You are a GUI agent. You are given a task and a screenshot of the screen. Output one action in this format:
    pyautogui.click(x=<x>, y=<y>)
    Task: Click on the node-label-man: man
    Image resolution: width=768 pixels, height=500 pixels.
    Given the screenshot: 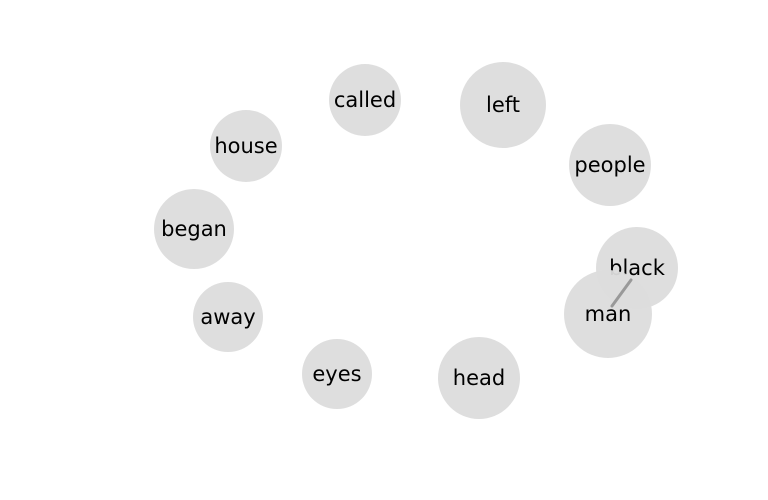 What is the action you would take?
    pyautogui.click(x=608, y=314)
    